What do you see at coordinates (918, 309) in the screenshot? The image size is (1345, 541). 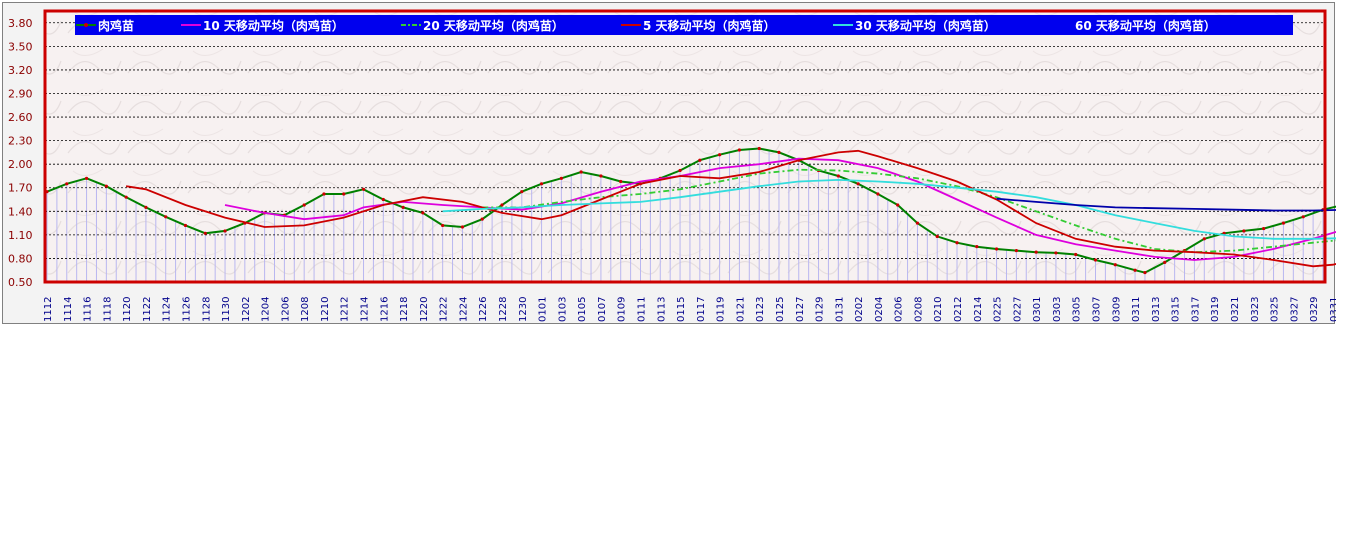 I see `x-tick-label: 0208` at bounding box center [918, 309].